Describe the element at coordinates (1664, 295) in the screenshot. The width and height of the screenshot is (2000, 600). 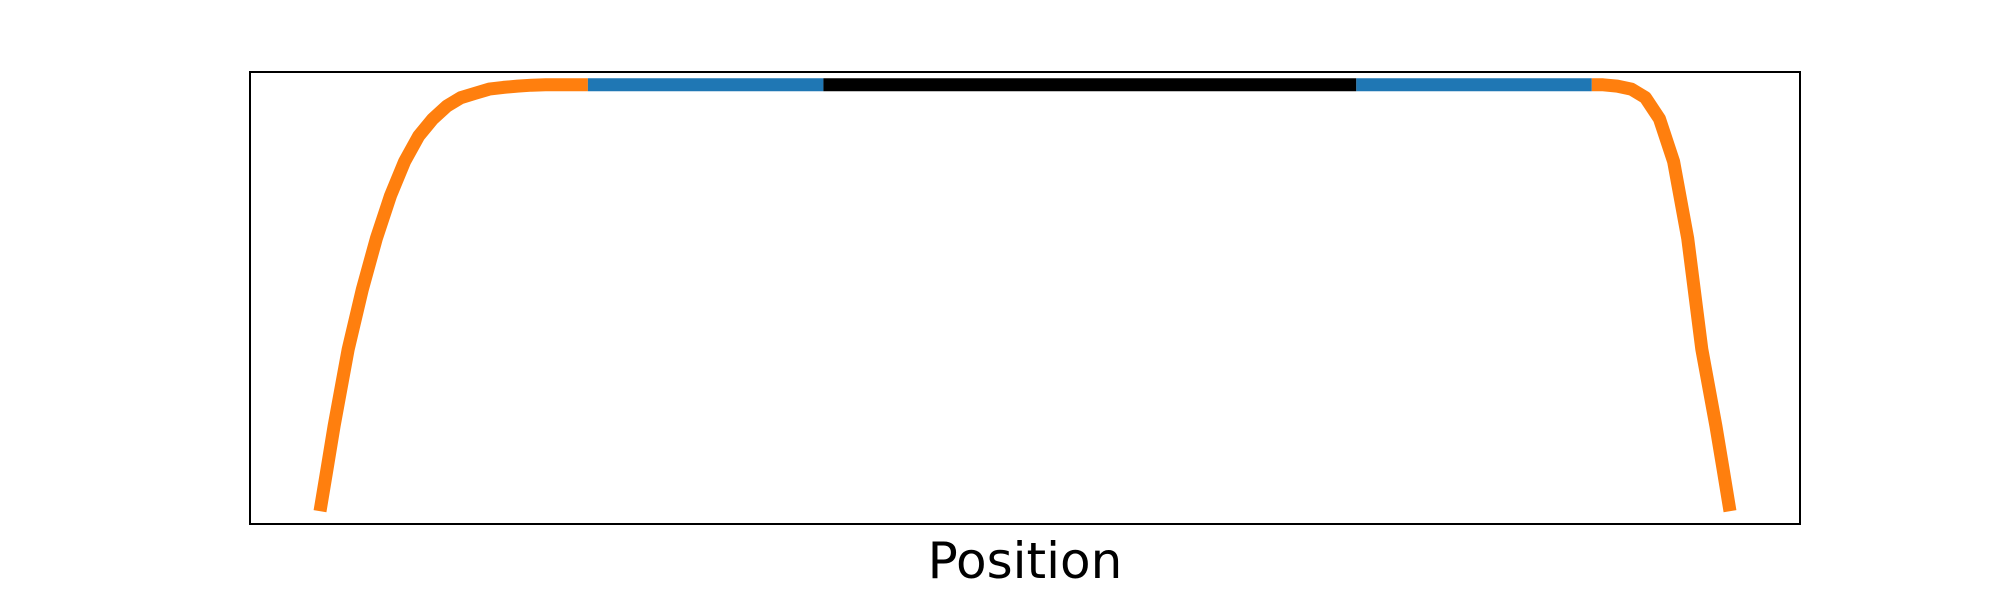
I see `series-line-right-ramp` at that location.